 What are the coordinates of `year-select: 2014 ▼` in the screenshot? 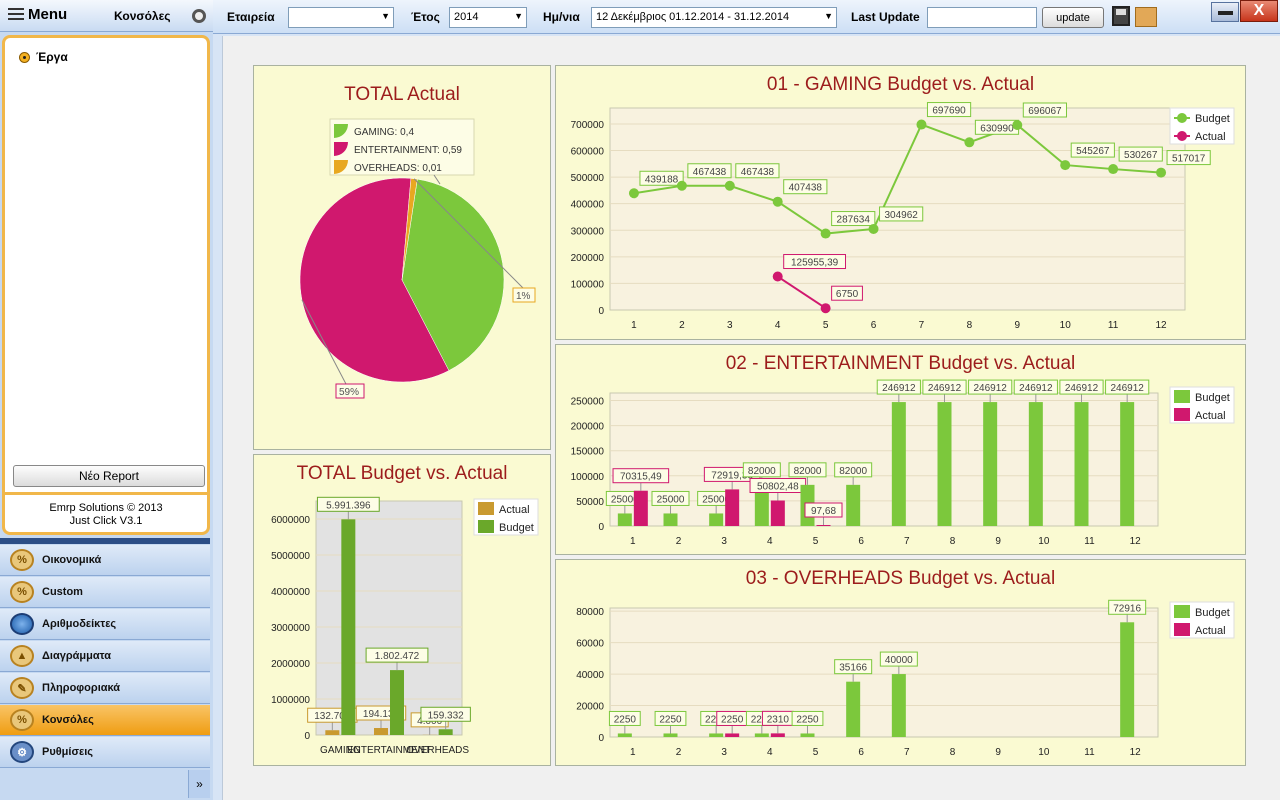 It's located at (488, 17).